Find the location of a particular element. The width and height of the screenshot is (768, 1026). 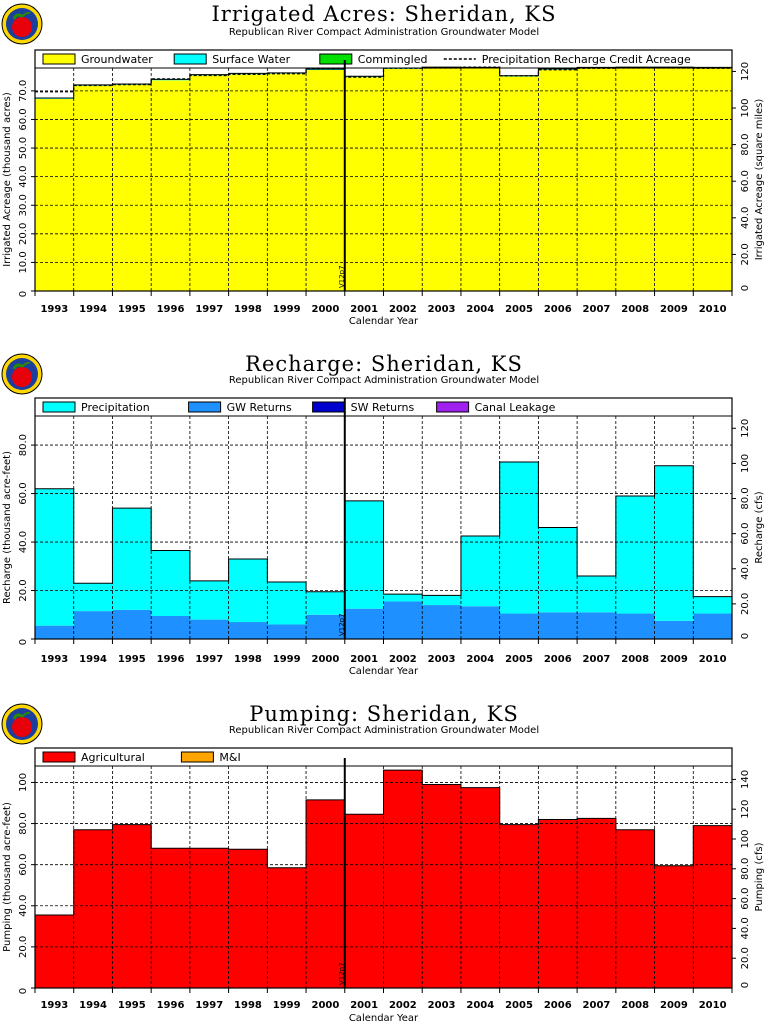

bar-precipitation-1997 is located at coordinates (209, 600).